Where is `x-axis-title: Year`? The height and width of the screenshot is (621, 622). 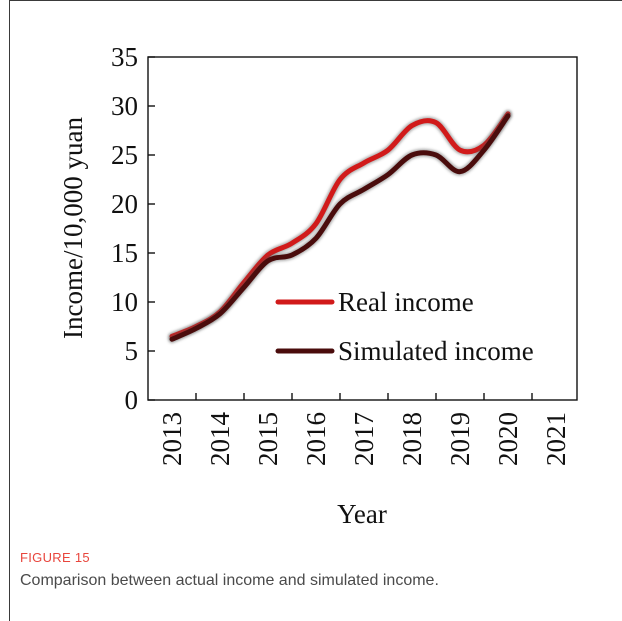
x-axis-title: Year is located at coordinates (362, 514).